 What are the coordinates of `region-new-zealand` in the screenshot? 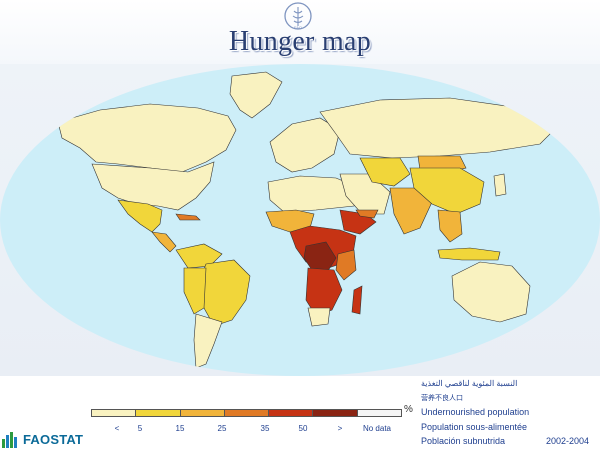 It's located at (550, 325).